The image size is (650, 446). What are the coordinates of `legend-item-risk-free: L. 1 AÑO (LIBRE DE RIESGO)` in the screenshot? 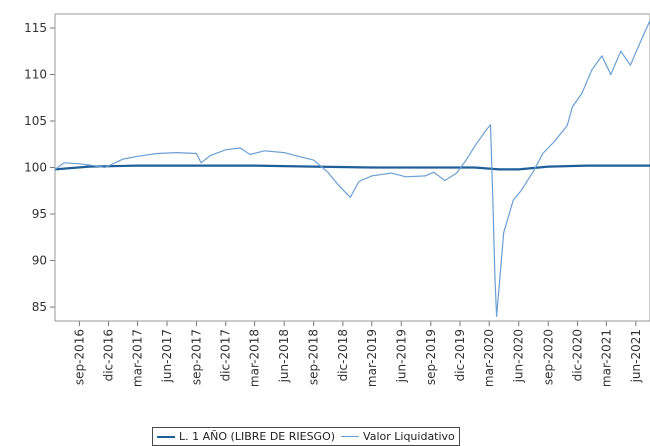 It's located at (246, 436).